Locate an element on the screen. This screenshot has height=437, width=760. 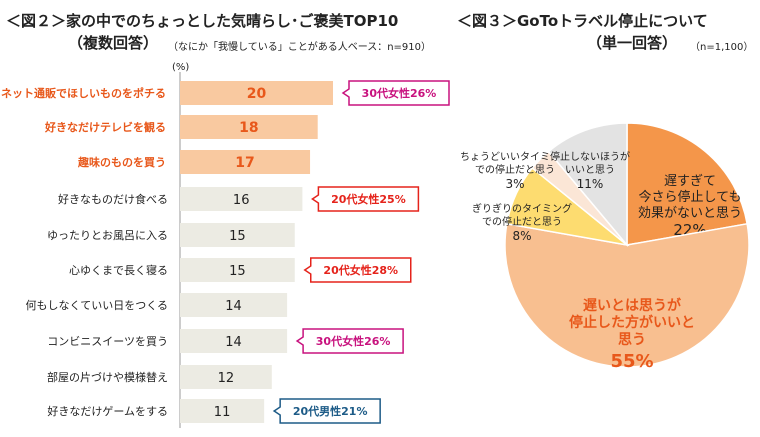
annotation-text: 20代女性25% is located at coordinates (368, 199).